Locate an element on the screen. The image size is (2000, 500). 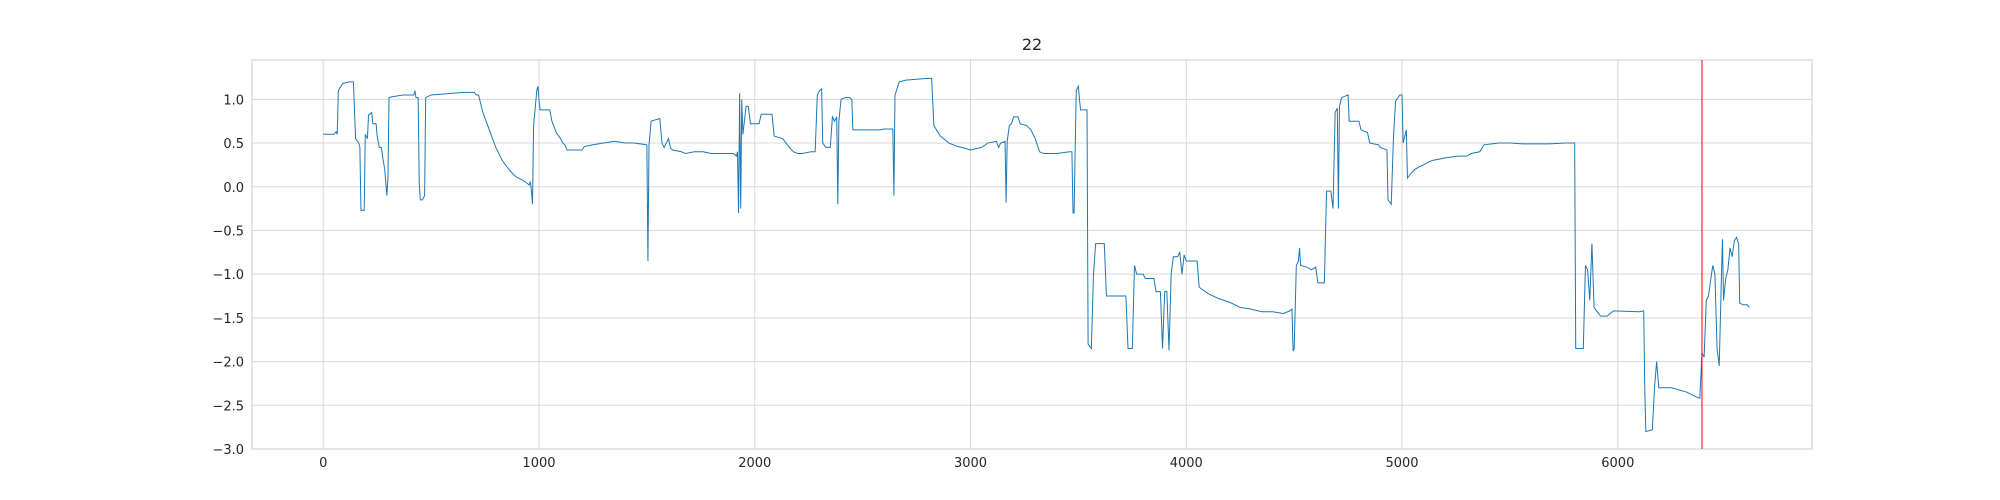
chart-title: 22 is located at coordinates (1032, 44).